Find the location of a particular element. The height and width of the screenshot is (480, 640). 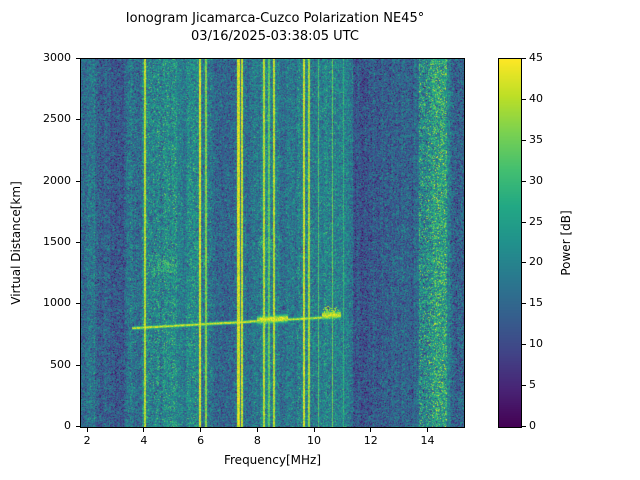

x-tick-label: 6 is located at coordinates (201, 440).